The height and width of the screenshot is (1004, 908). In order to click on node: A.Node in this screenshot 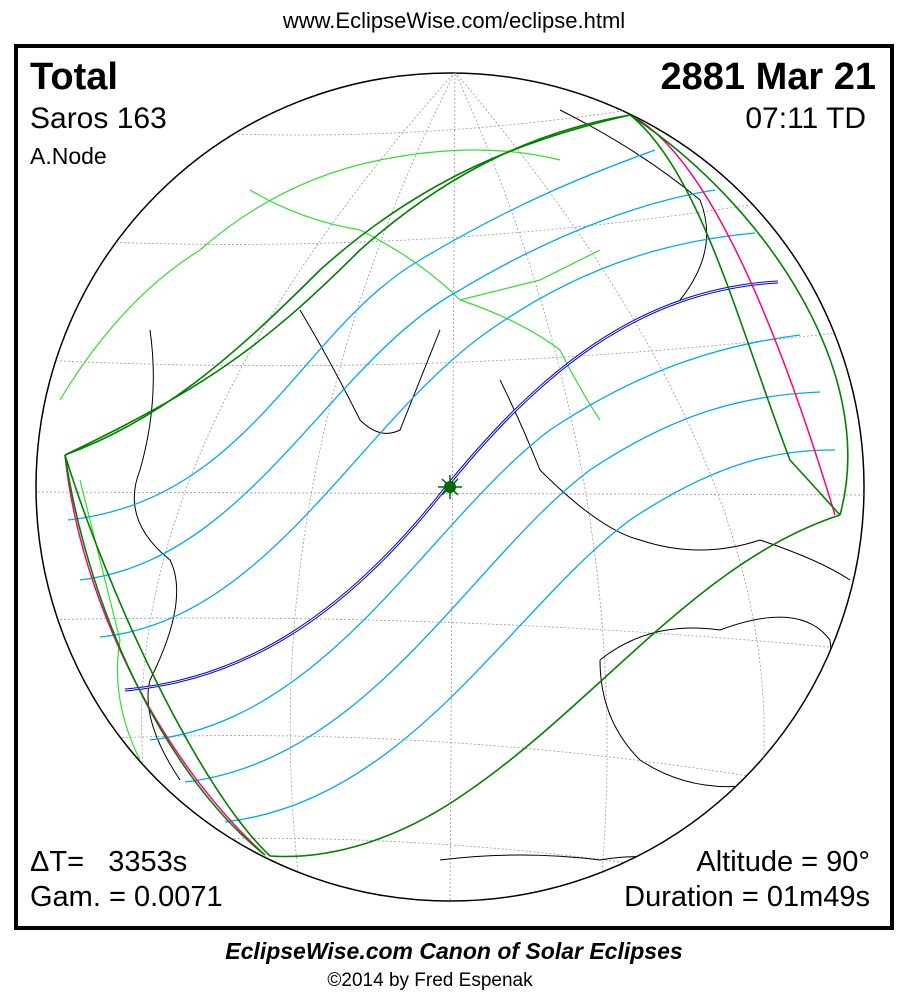, I will do `click(68, 156)`.